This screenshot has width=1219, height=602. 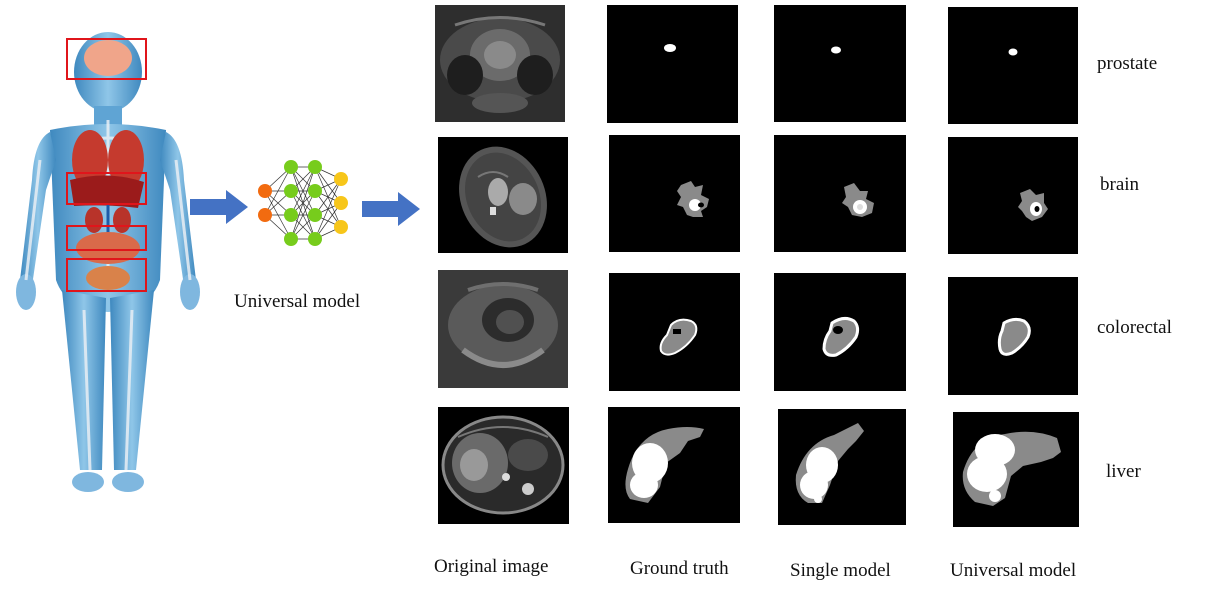 What do you see at coordinates (1016, 469) in the screenshot?
I see `universal-model-liver` at bounding box center [1016, 469].